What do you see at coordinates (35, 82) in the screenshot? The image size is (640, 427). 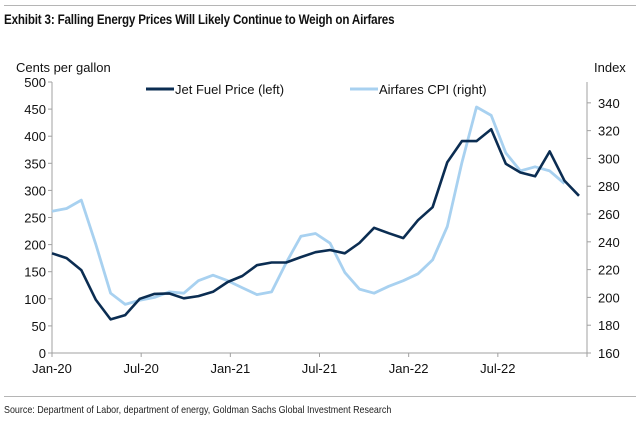 I see `left-axis-tick-label: 500` at bounding box center [35, 82].